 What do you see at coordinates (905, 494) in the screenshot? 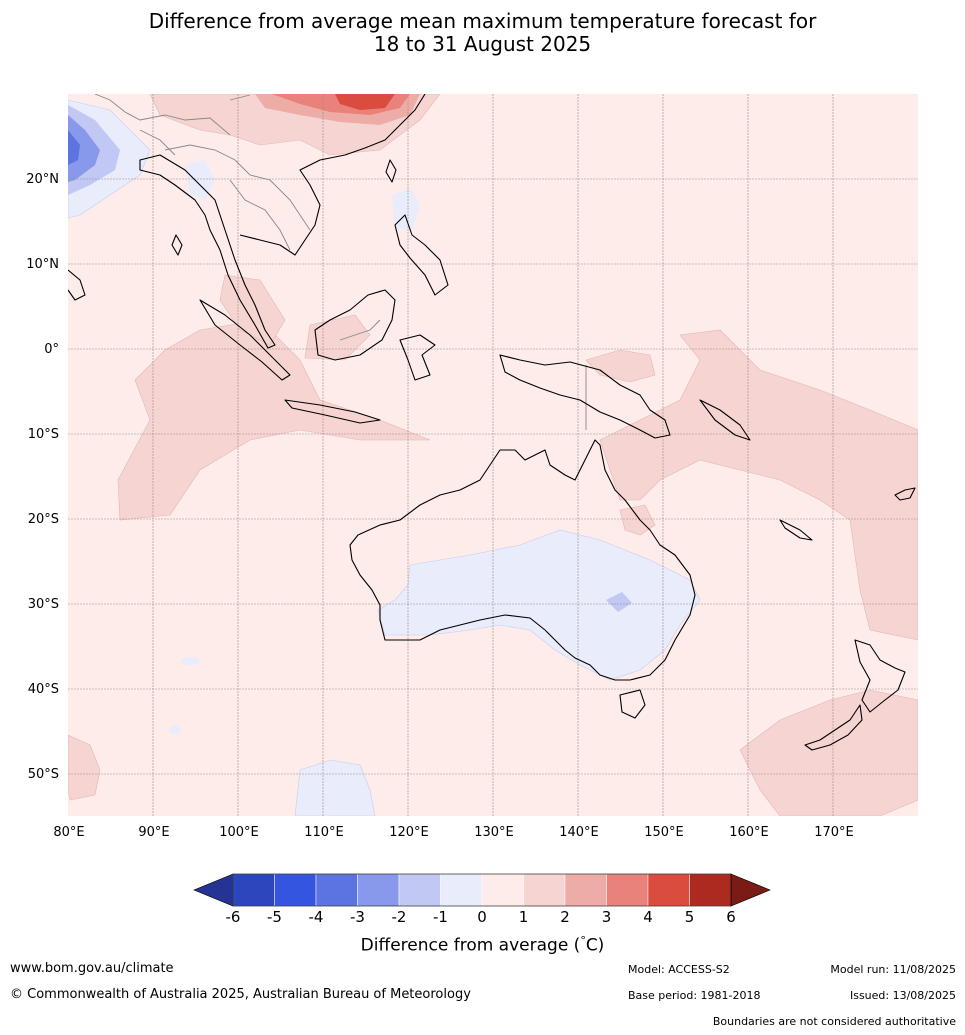
I see `coastline-fiji` at bounding box center [905, 494].